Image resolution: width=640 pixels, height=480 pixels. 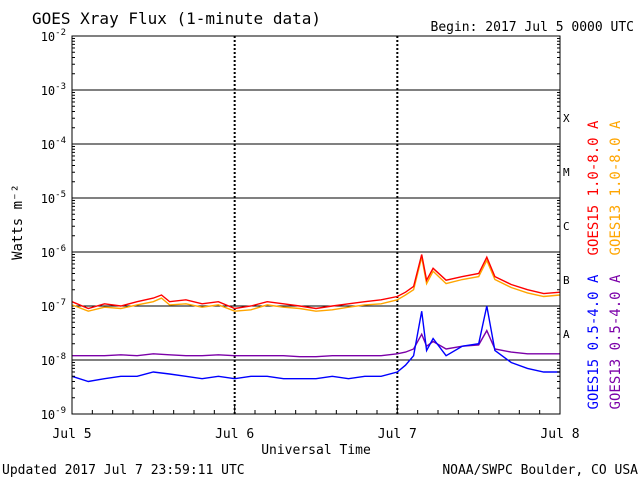 What do you see at coordinates (397, 434) in the screenshot?
I see `x-tick-label: Jul 7` at bounding box center [397, 434].